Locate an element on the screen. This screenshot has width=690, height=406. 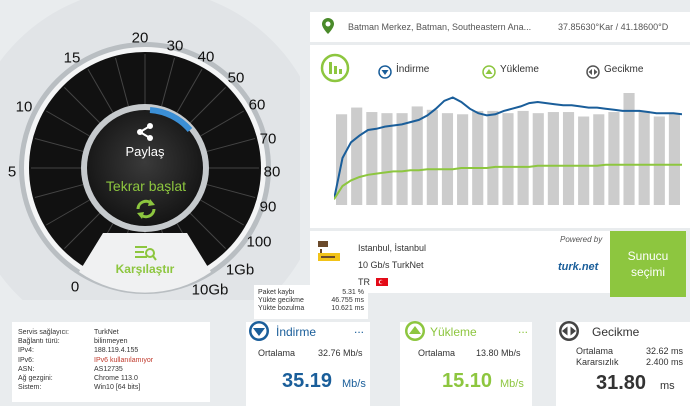
info-label: Ağ gezgini: is located at coordinates (35, 379).